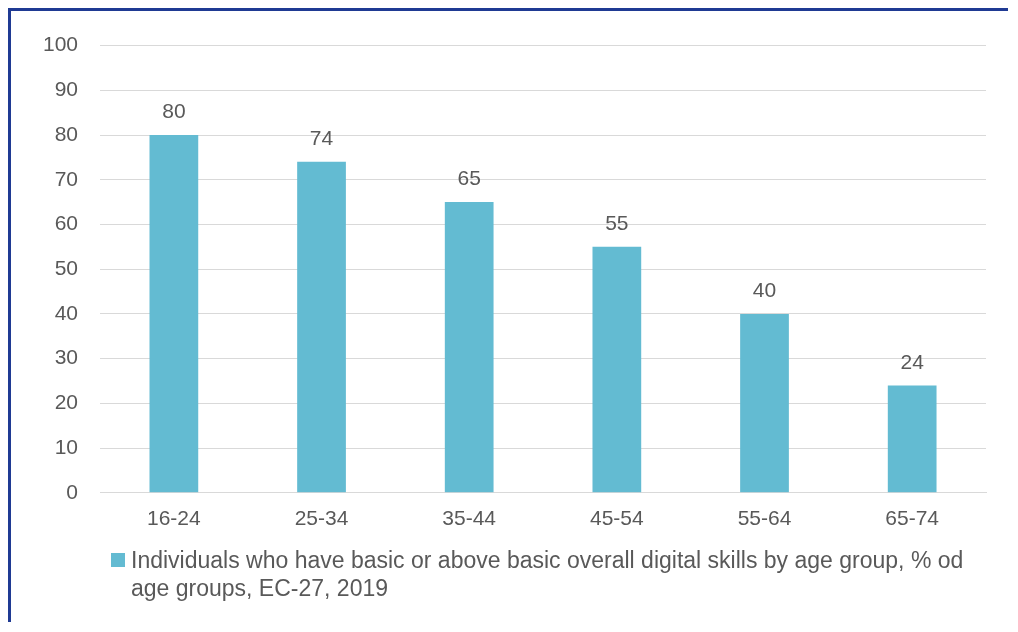 This screenshot has width=1018, height=632. Describe the element at coordinates (66, 446) in the screenshot. I see `y-tick-label: 10` at that location.